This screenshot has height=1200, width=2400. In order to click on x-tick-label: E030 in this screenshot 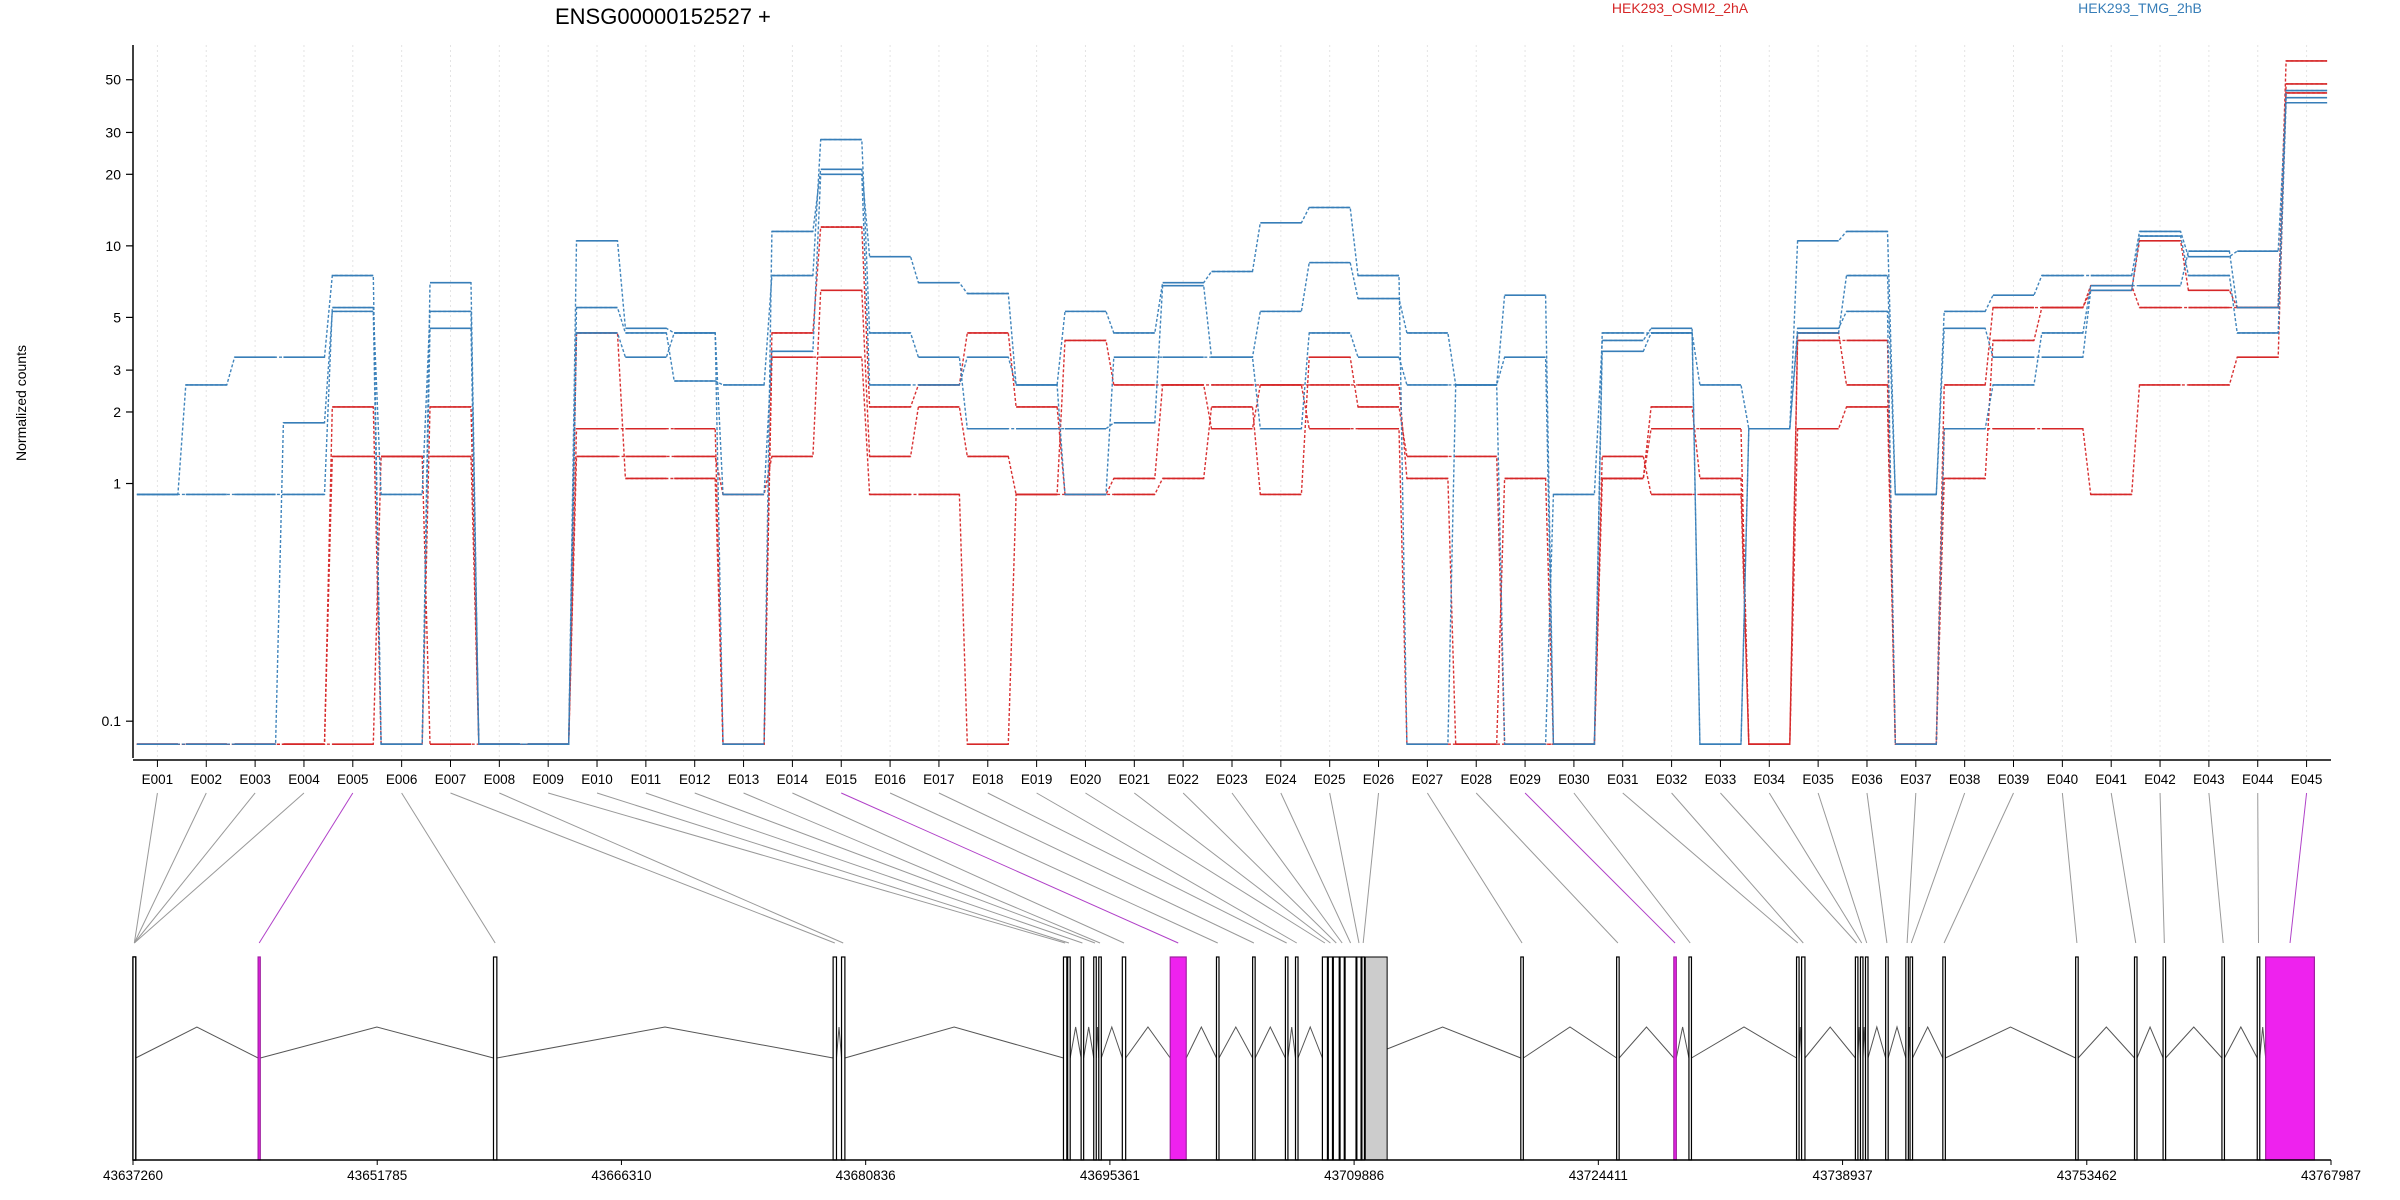, I will do `click(1574, 779)`.